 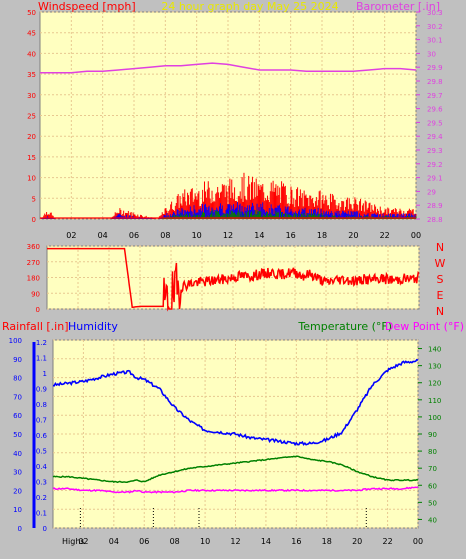 What do you see at coordinates (235, 402) in the screenshot?
I see `humidity-line` at bounding box center [235, 402].